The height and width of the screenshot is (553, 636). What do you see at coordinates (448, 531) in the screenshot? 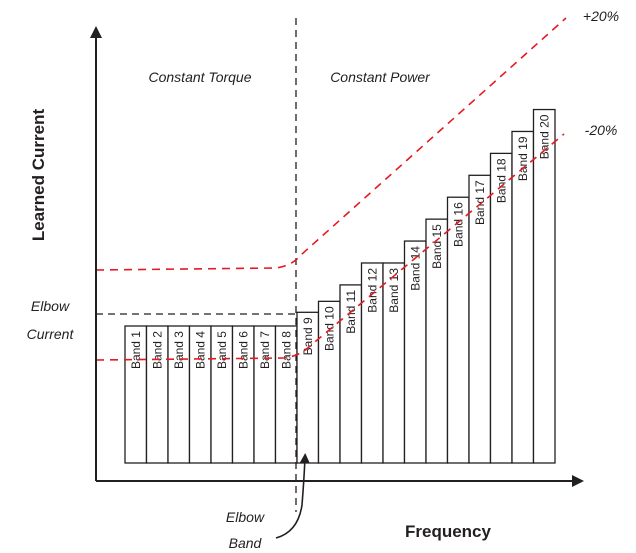
I see `x-axis-label: Frequency` at bounding box center [448, 531].